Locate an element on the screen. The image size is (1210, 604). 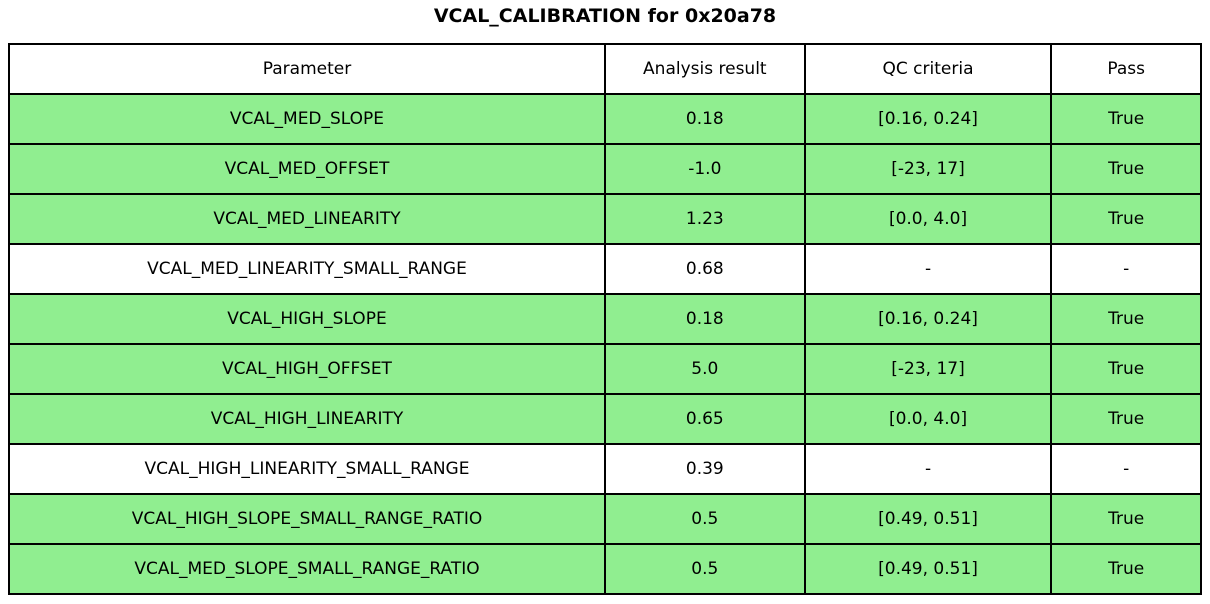
table-row: VCAL_MED_LINEARITY_SMALL_RANGE 0.68 - - is located at coordinates (605, 269).